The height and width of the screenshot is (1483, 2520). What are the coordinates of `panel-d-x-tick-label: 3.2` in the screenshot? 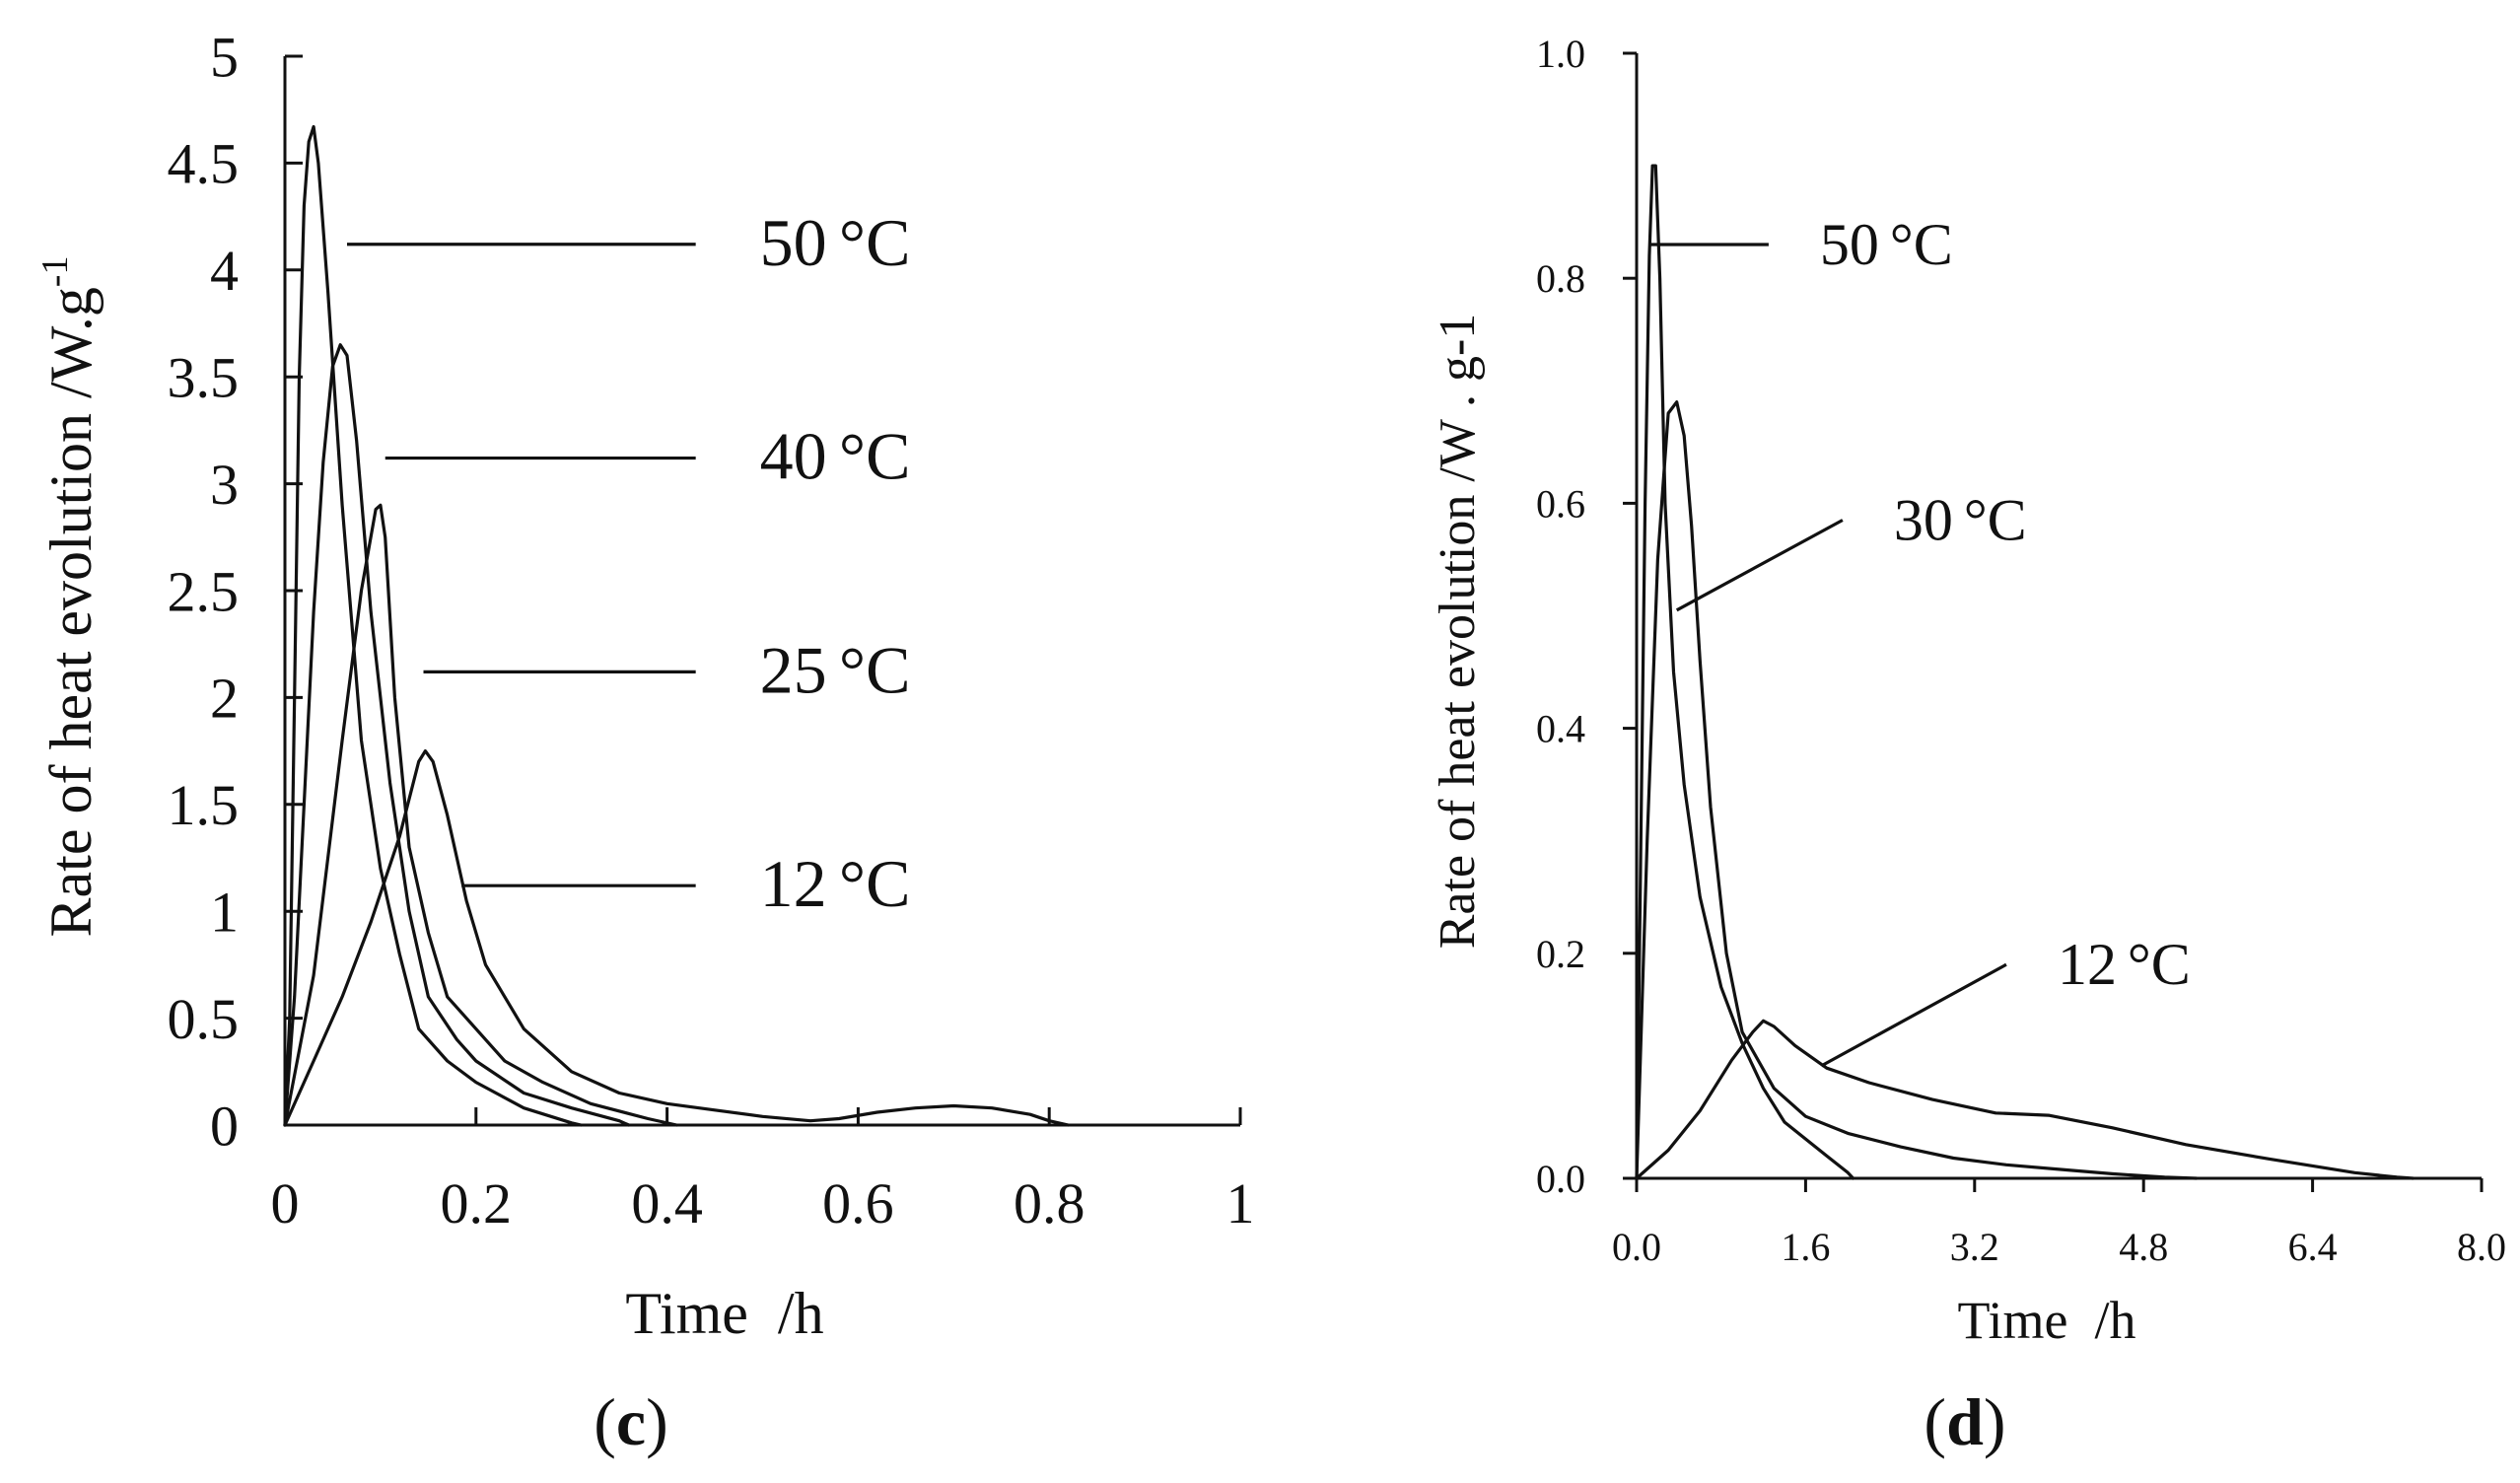 It's located at (1974, 1247).